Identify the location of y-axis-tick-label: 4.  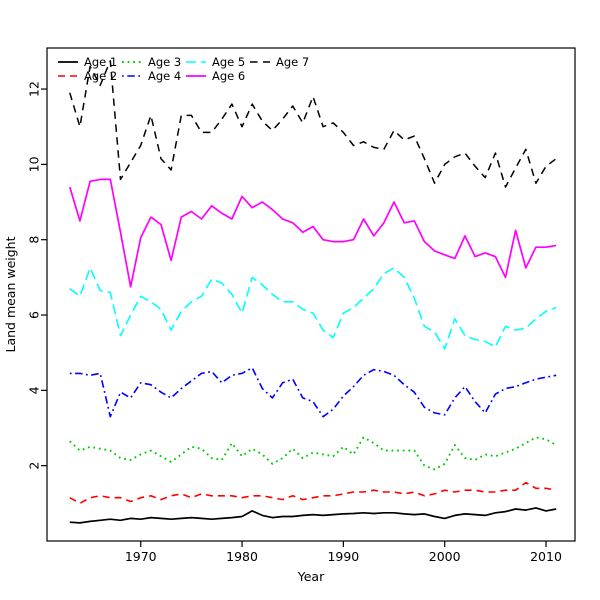
(34, 390).